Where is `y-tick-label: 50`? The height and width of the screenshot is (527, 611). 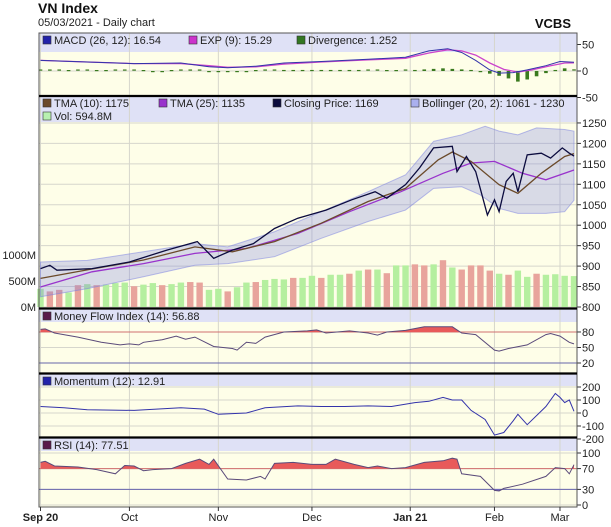
y-tick-label: 50 is located at coordinates (588, 46).